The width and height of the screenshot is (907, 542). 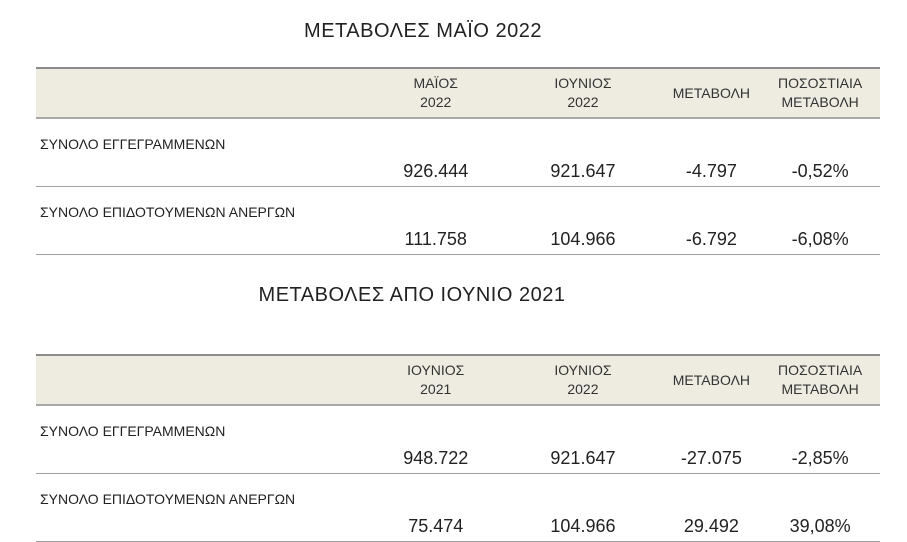 What do you see at coordinates (820, 220) in the screenshot?
I see `cell-value: -6,08%` at bounding box center [820, 220].